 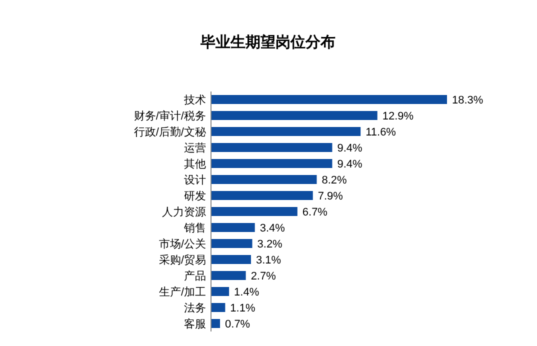 What do you see at coordinates (331, 196) in the screenshot?
I see `data-label: 7.9%` at bounding box center [331, 196].